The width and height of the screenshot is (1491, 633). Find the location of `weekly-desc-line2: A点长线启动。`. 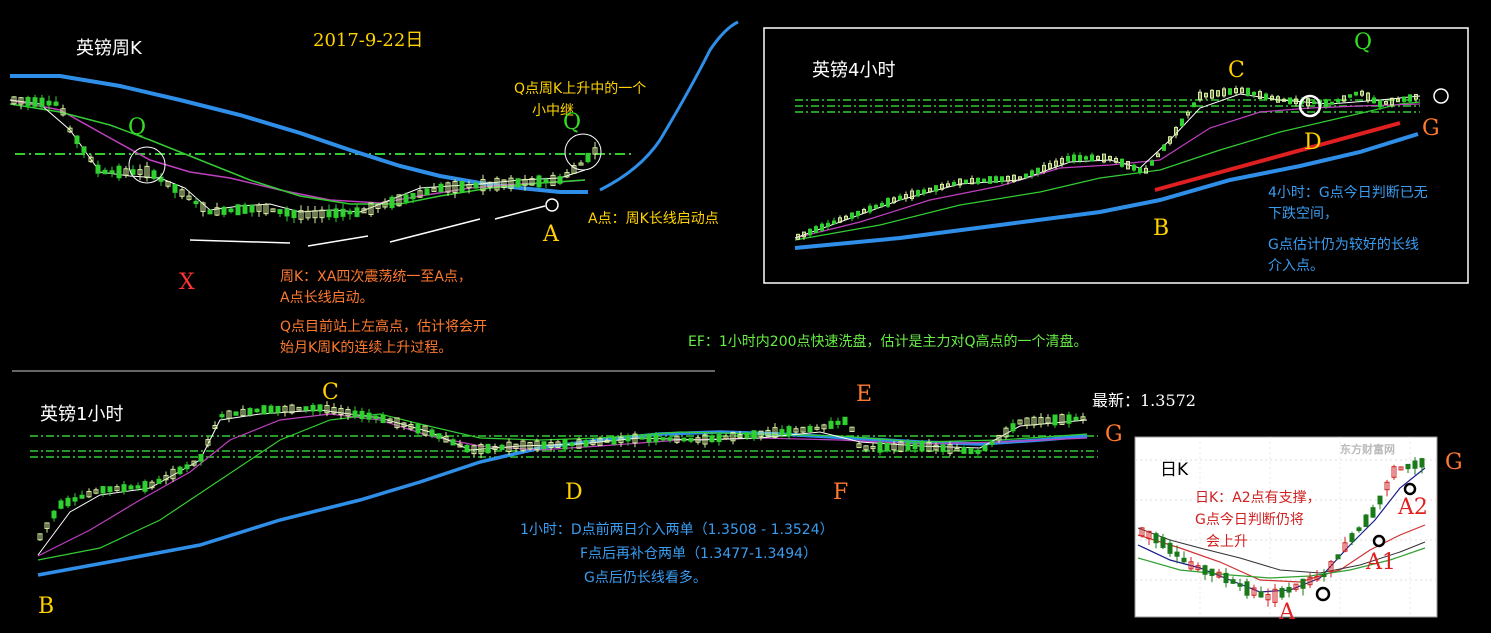

weekly-desc-line2: A点长线启动。 is located at coordinates (327, 298).